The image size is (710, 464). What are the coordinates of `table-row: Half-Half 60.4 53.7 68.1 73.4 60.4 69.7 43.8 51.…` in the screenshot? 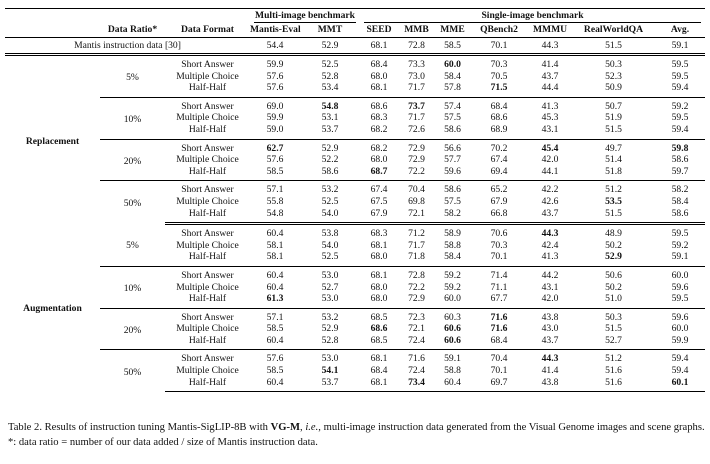 It's located at (355, 384).